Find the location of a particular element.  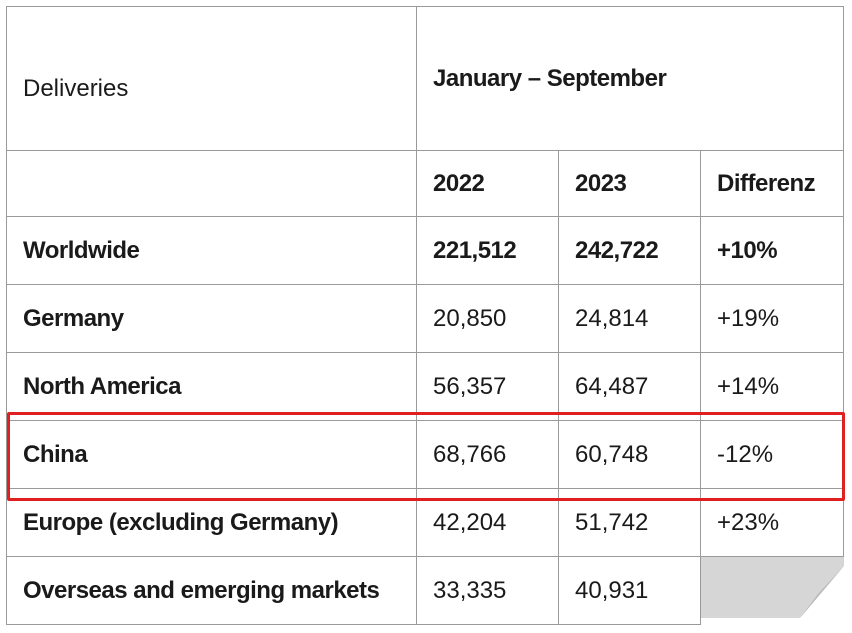

value-cell: 33,335 is located at coordinates (487, 590).